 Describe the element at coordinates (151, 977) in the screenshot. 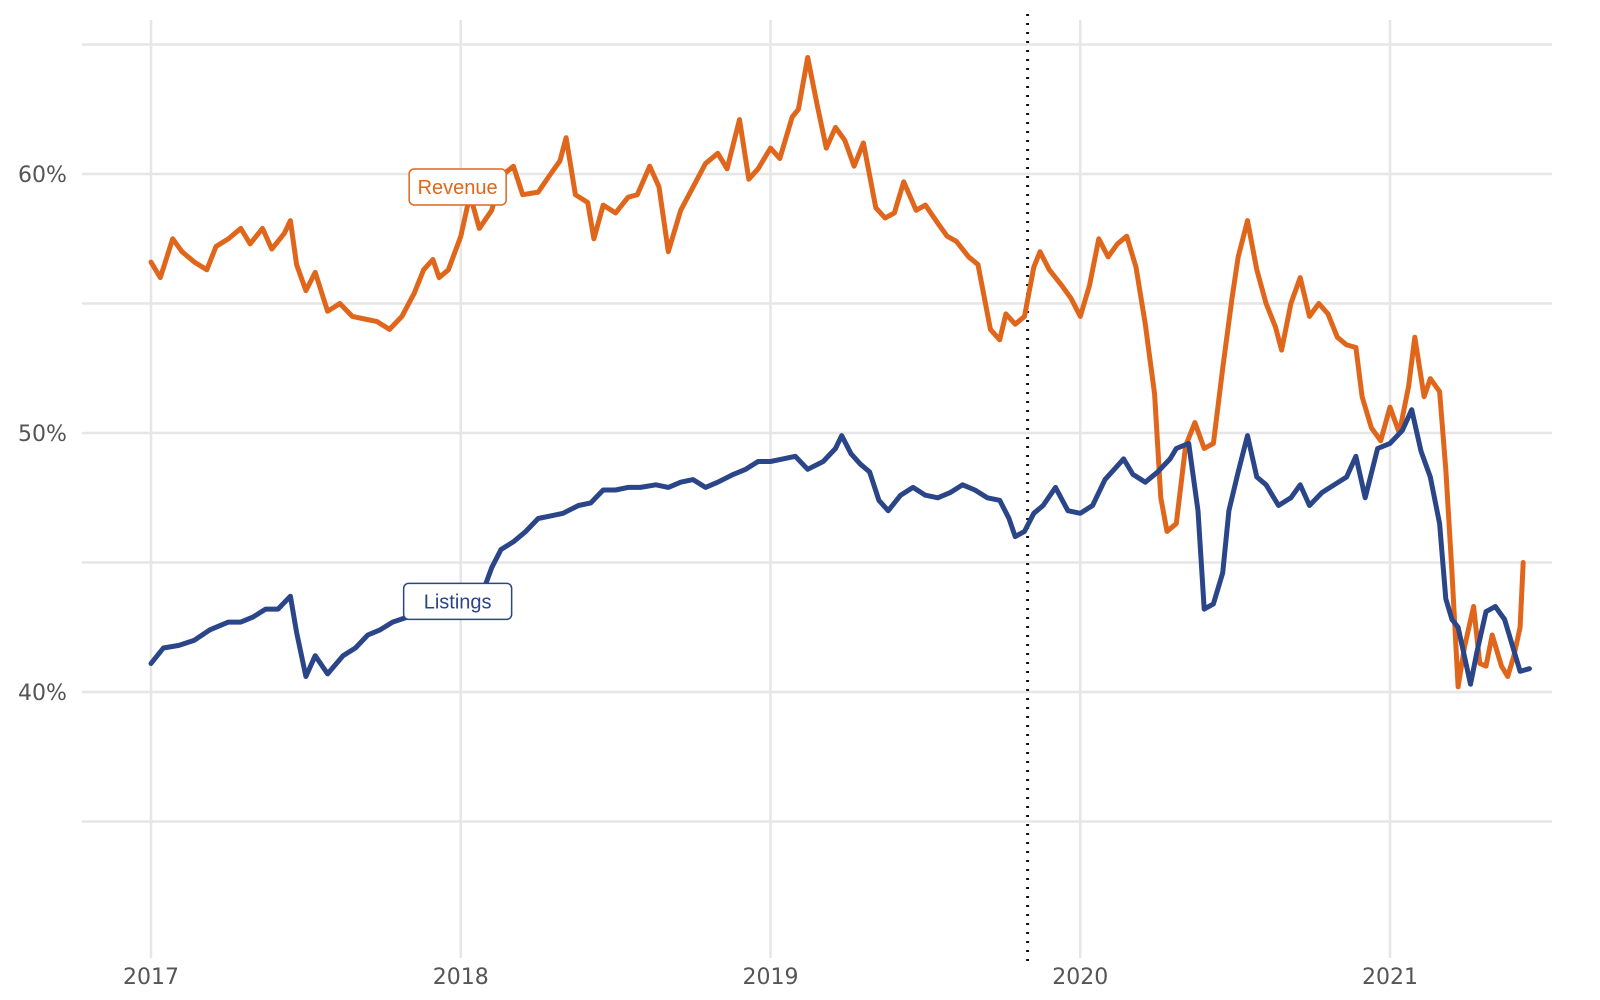

I see `x-tick-label: 2017` at that location.